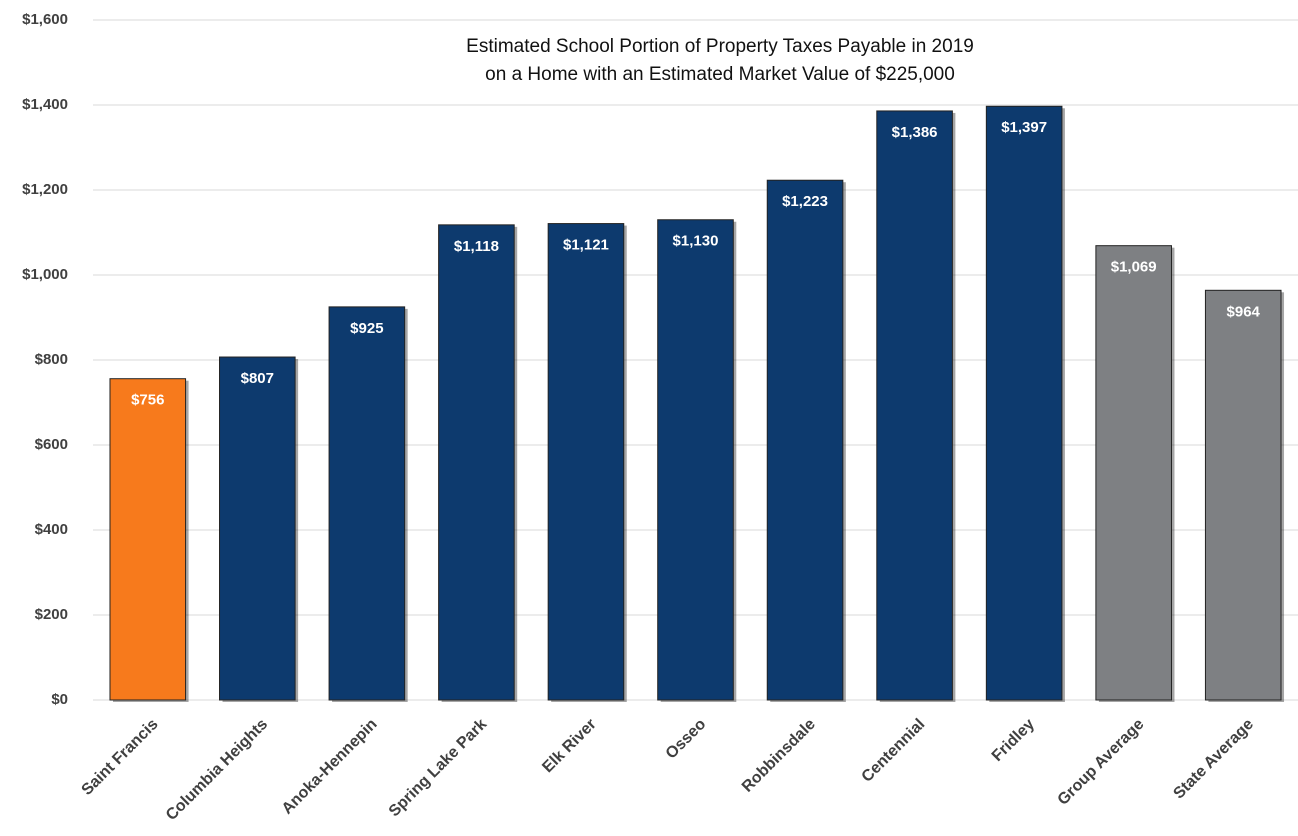 The width and height of the screenshot is (1298, 836). What do you see at coordinates (686, 739) in the screenshot?
I see `x-tick-label: Osseo` at bounding box center [686, 739].